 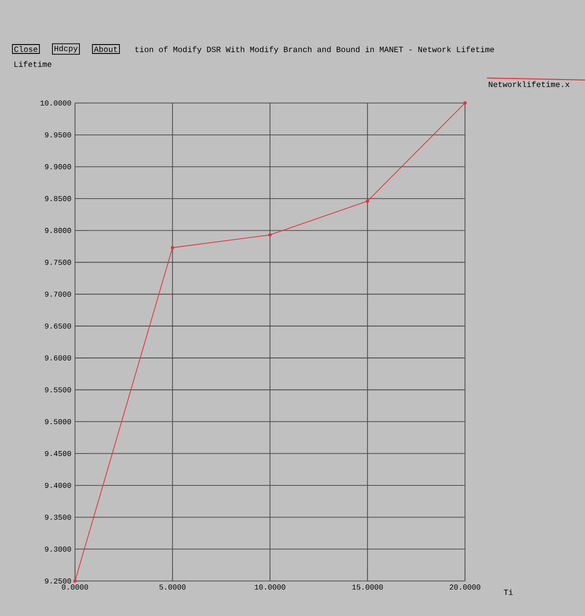 What do you see at coordinates (33, 64) in the screenshot?
I see `y-axis-title: Lifetime` at bounding box center [33, 64].